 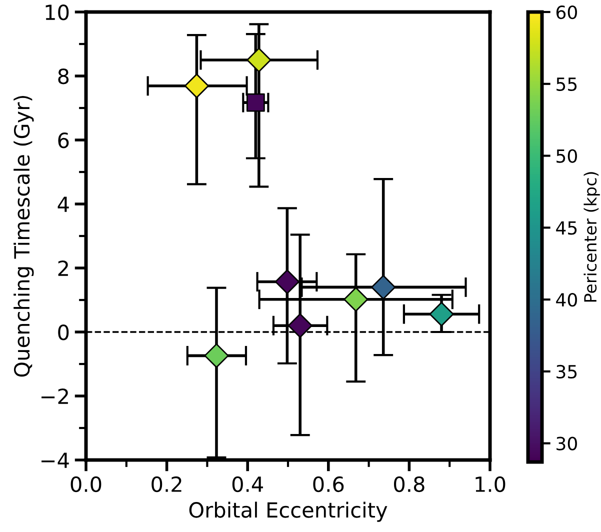 What do you see at coordinates (63, 140) in the screenshot?
I see `y-tick-label: 6` at bounding box center [63, 140].